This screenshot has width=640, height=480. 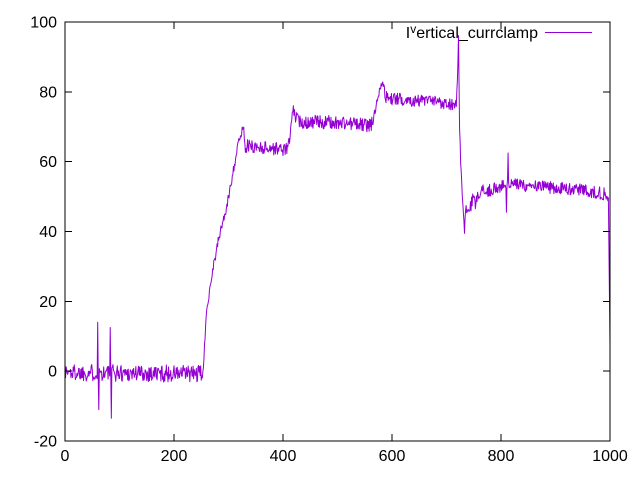 I want to click on y-tick-label: 40, so click(x=48, y=232).